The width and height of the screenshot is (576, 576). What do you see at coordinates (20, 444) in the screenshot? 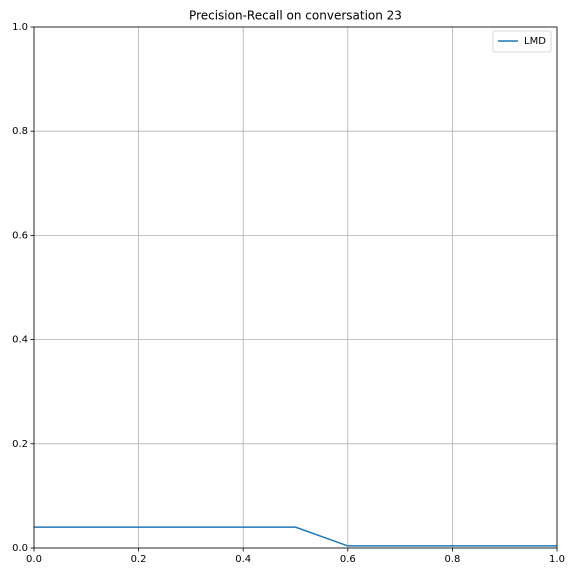
I see `y-tick-label: 0.2` at bounding box center [20, 444].